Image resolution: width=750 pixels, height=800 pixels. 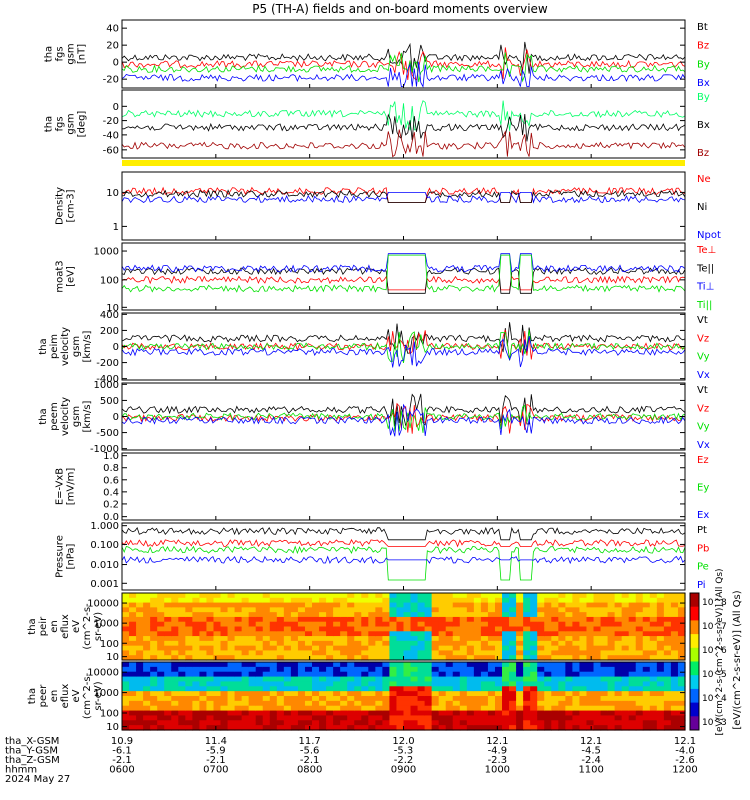 I want to click on y-axis-label: velocity, so click(x=65, y=416).